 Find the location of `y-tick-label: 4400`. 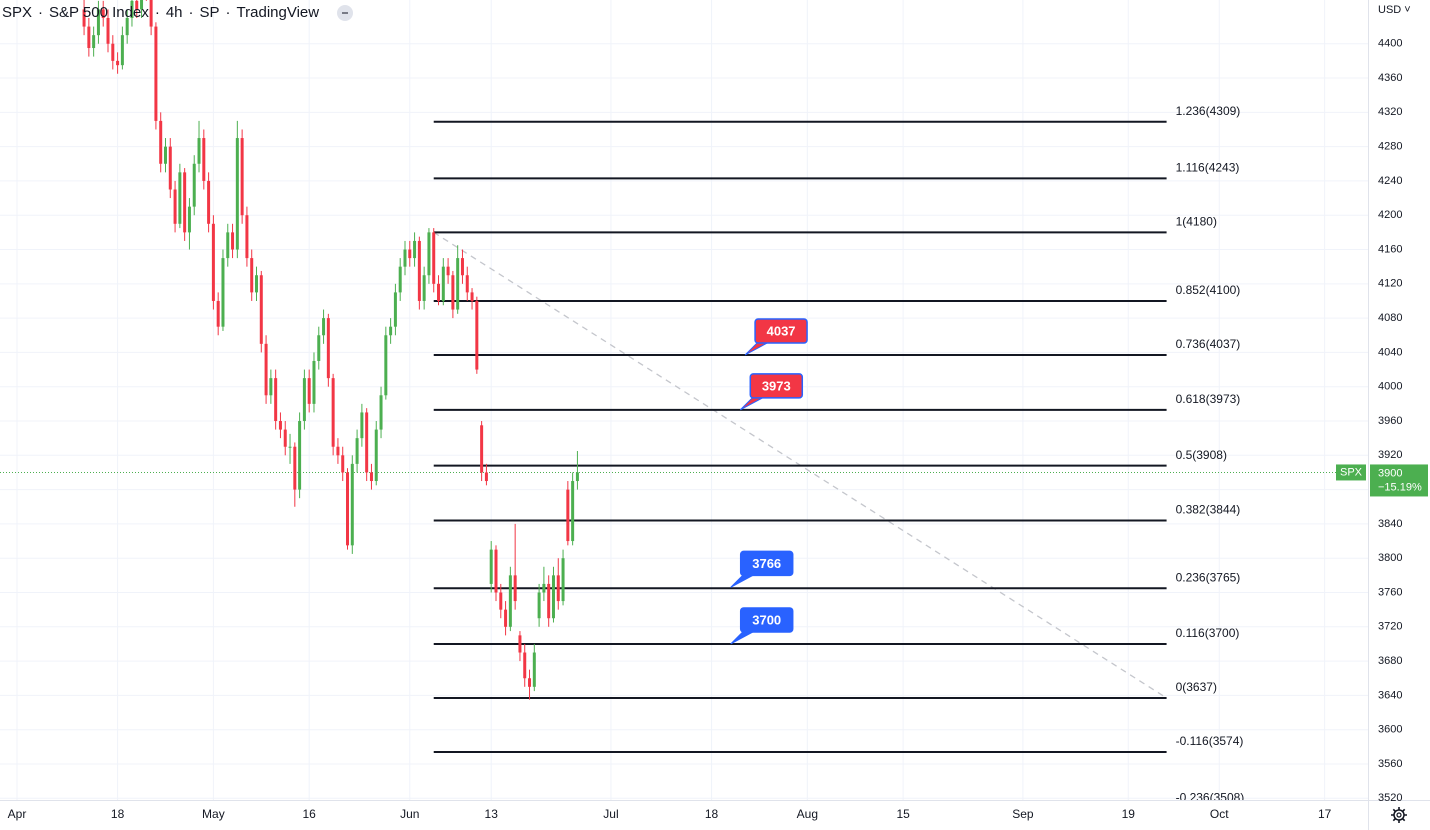

y-tick-label: 4400 is located at coordinates (1390, 44).